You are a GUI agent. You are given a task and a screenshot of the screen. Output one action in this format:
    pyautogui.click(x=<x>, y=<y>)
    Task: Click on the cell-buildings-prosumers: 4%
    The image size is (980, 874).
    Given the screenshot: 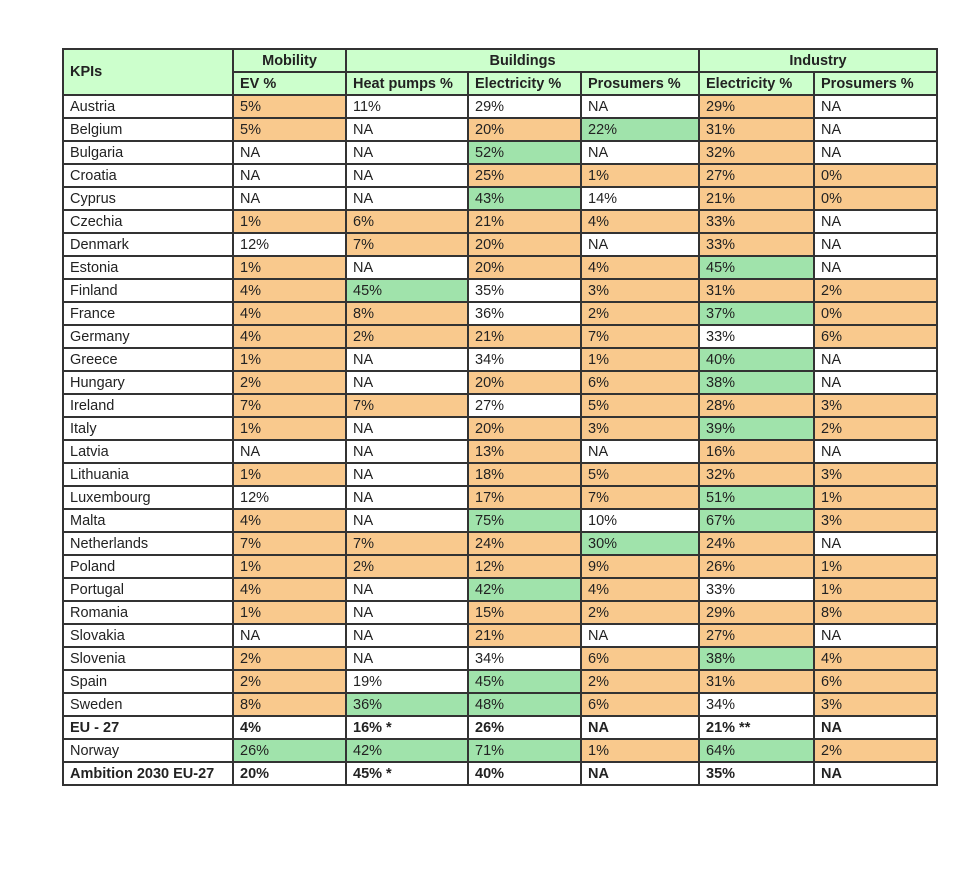 What is the action you would take?
    pyautogui.click(x=640, y=221)
    